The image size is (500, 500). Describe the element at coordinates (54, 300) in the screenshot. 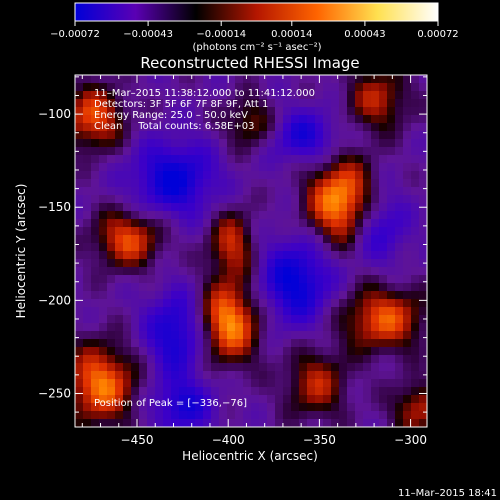

I see `y-tick-label: −200` at that location.